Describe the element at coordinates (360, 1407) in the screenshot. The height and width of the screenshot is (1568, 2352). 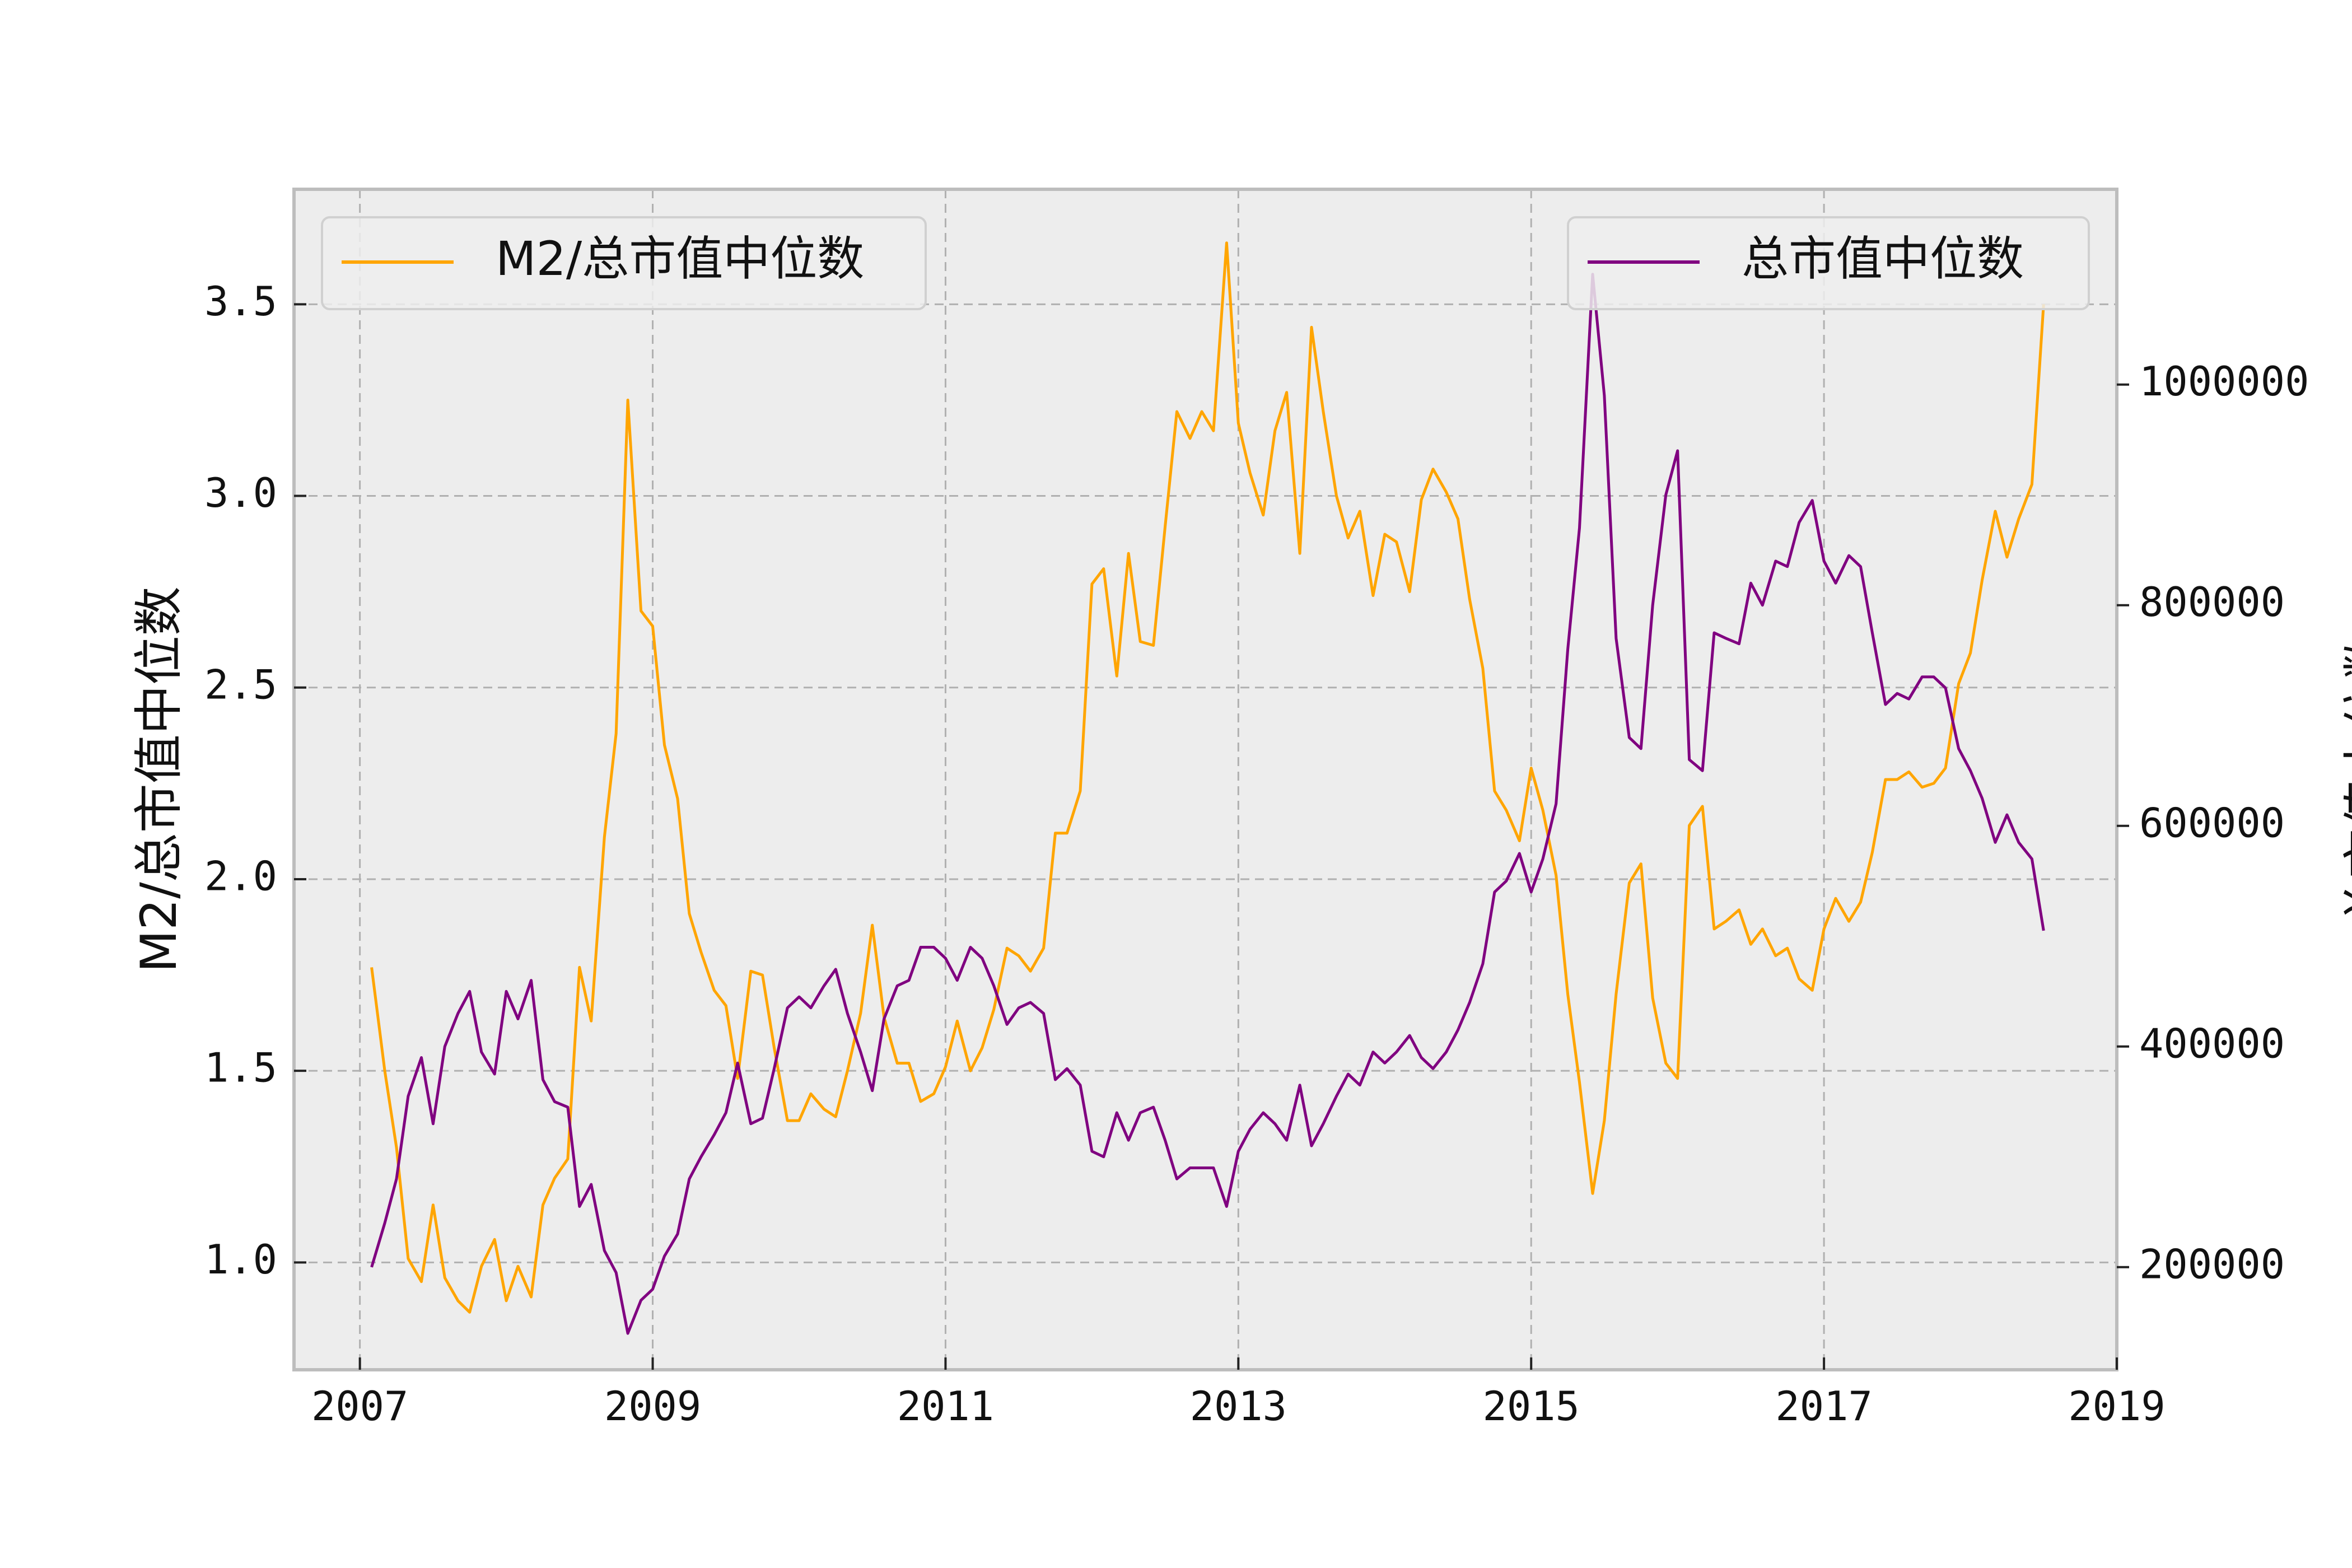
I see `x-tick-label: 2007` at that location.